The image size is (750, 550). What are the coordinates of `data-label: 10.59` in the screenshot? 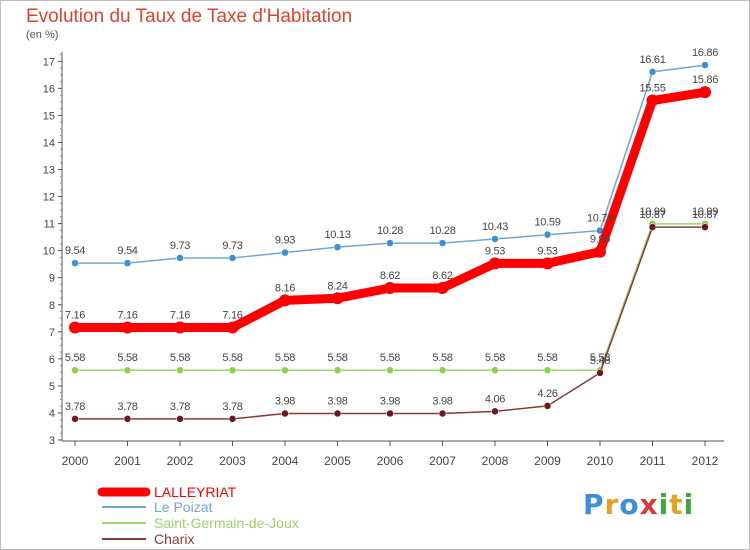 It's located at (547, 223).